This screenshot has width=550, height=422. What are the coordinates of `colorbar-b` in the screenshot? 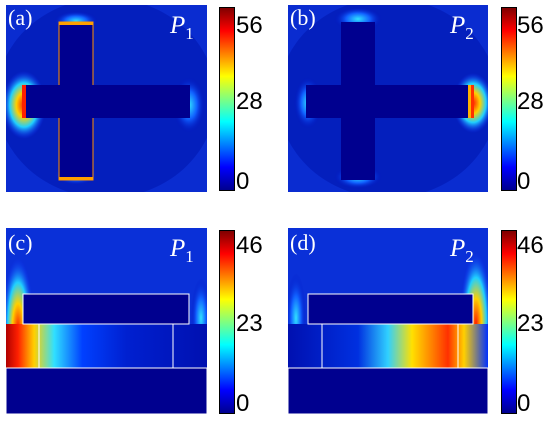 It's located at (509, 99).